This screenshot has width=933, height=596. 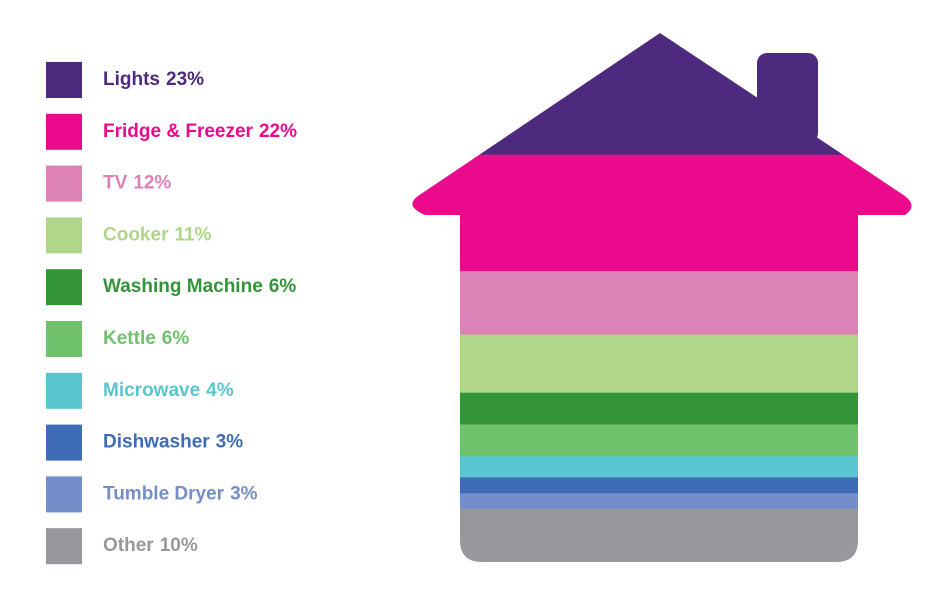 I want to click on legend-value: 4%, so click(x=220, y=390).